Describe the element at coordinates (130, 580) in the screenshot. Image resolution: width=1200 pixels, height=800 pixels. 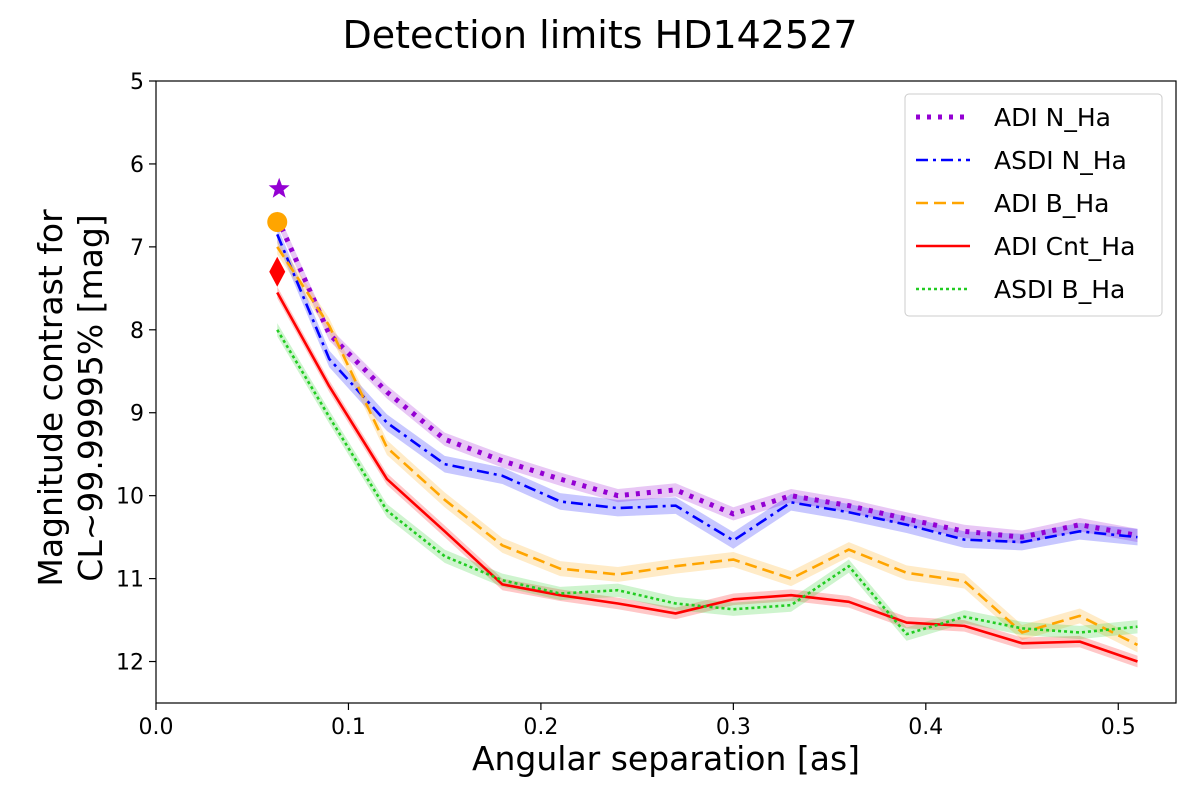
I see `y-tick-label: 11` at that location.